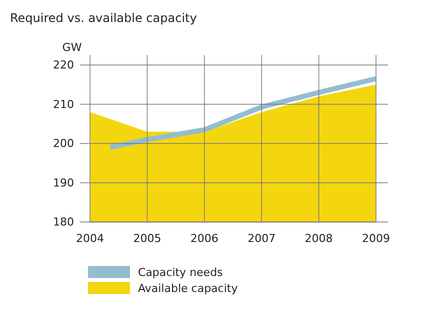 The image size is (444, 334). I want to click on x-tick-label: 2005, so click(147, 238).